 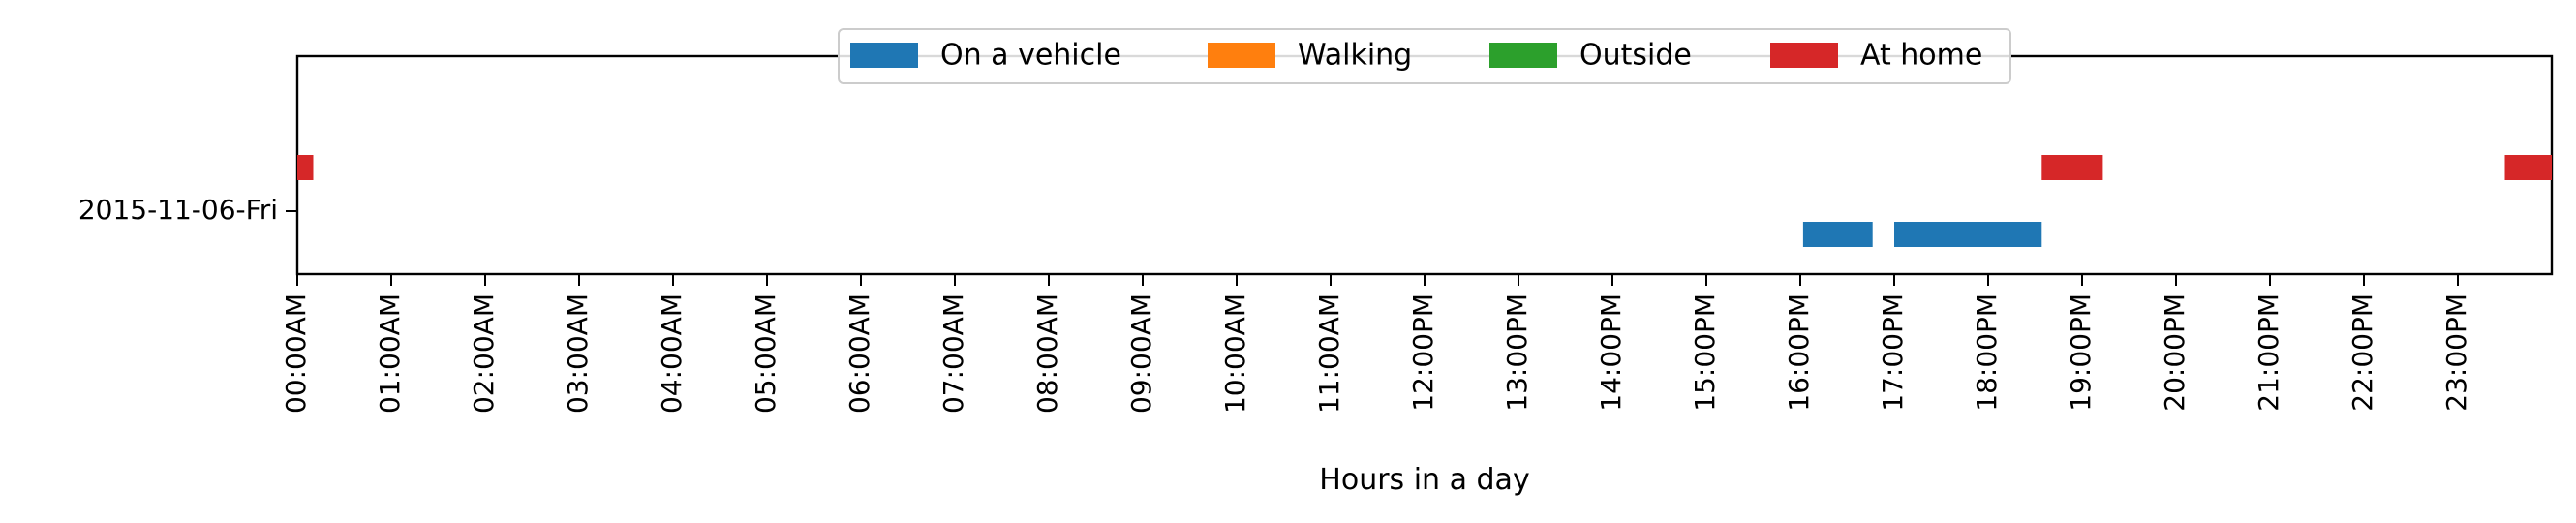 I want to click on legend-label-walking: Walking, so click(x=1355, y=56).